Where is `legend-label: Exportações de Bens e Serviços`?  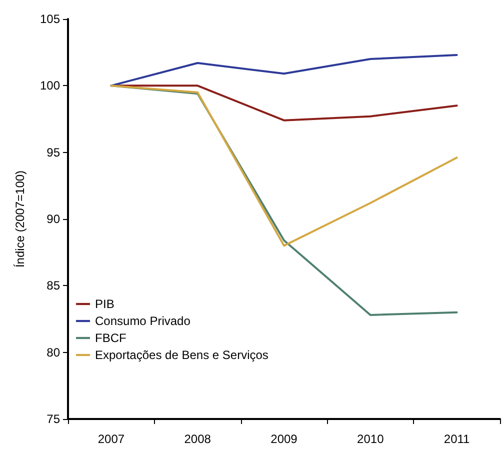 legend-label: Exportações de Bens e Serviços is located at coordinates (181, 355).